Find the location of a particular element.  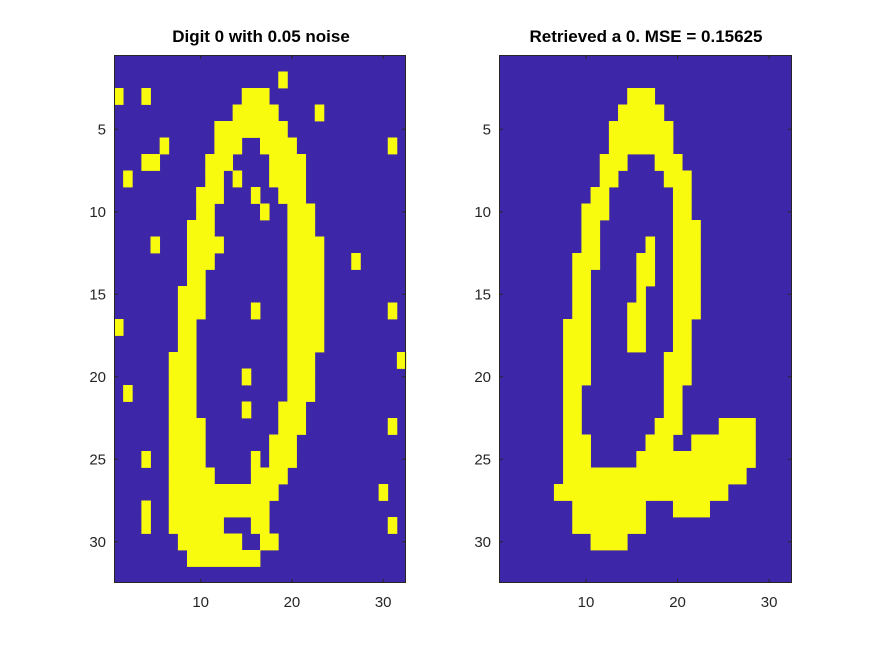

y-tick-label: 10 is located at coordinates (97, 212).